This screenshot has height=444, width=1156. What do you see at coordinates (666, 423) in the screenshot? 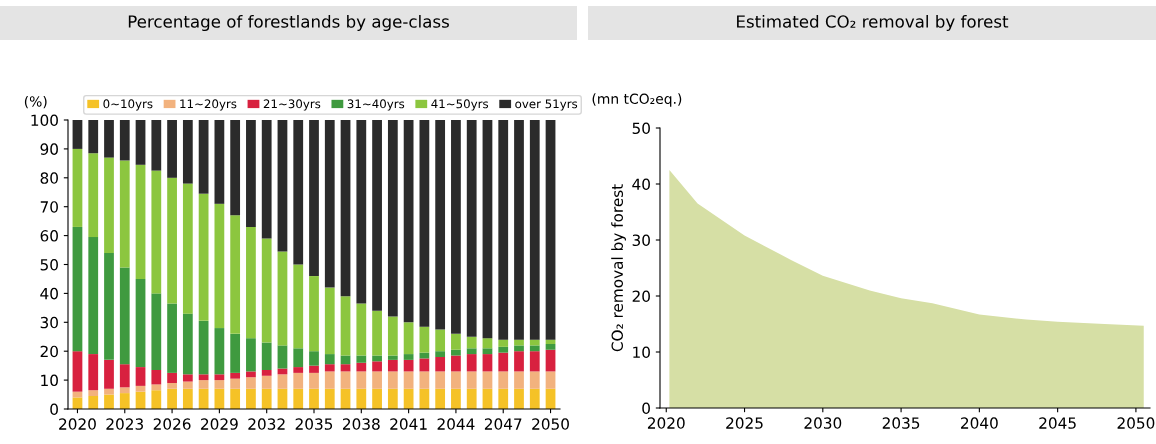
I see `x-tick-label: 2020` at bounding box center [666, 423].